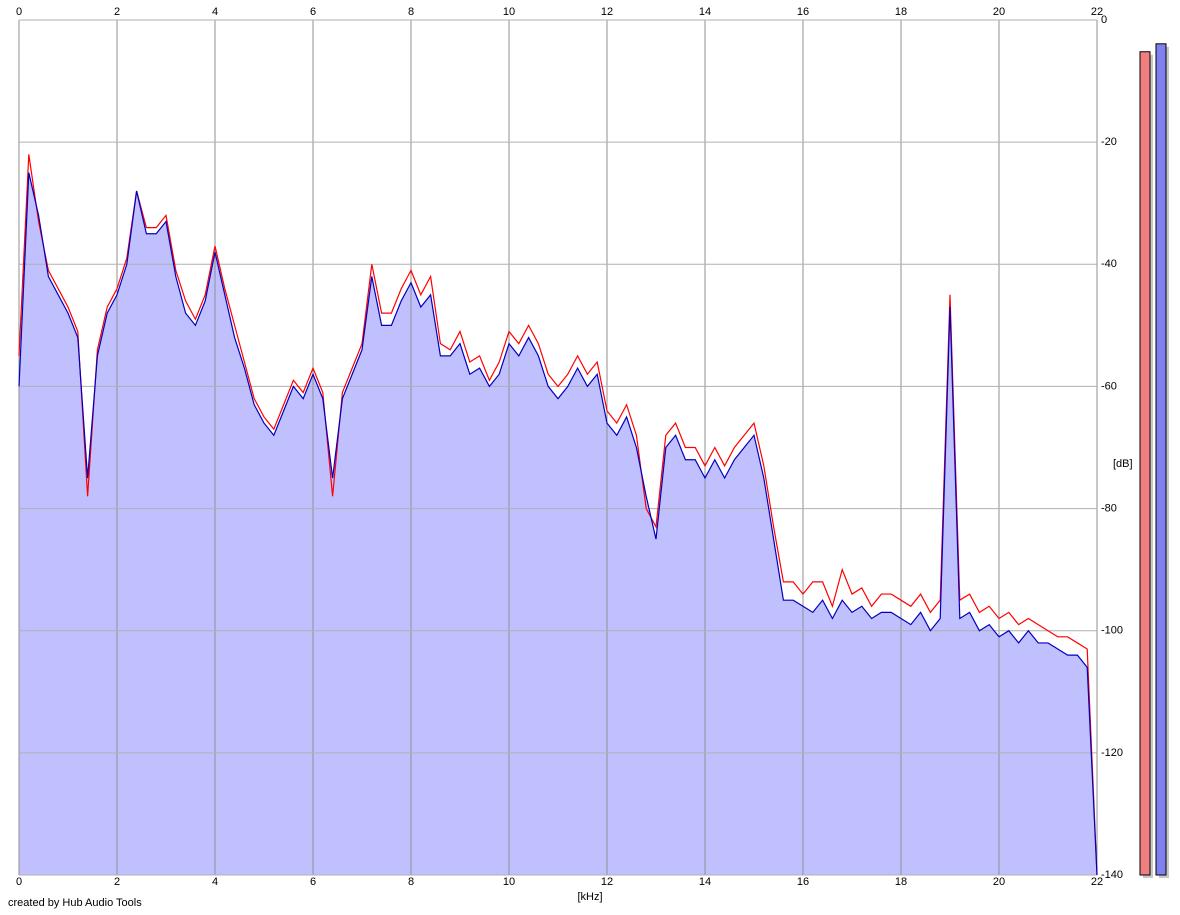 Image resolution: width=1180 pixels, height=915 pixels. Describe the element at coordinates (607, 12) in the screenshot. I see `x-tick-label-top: 12` at that location.